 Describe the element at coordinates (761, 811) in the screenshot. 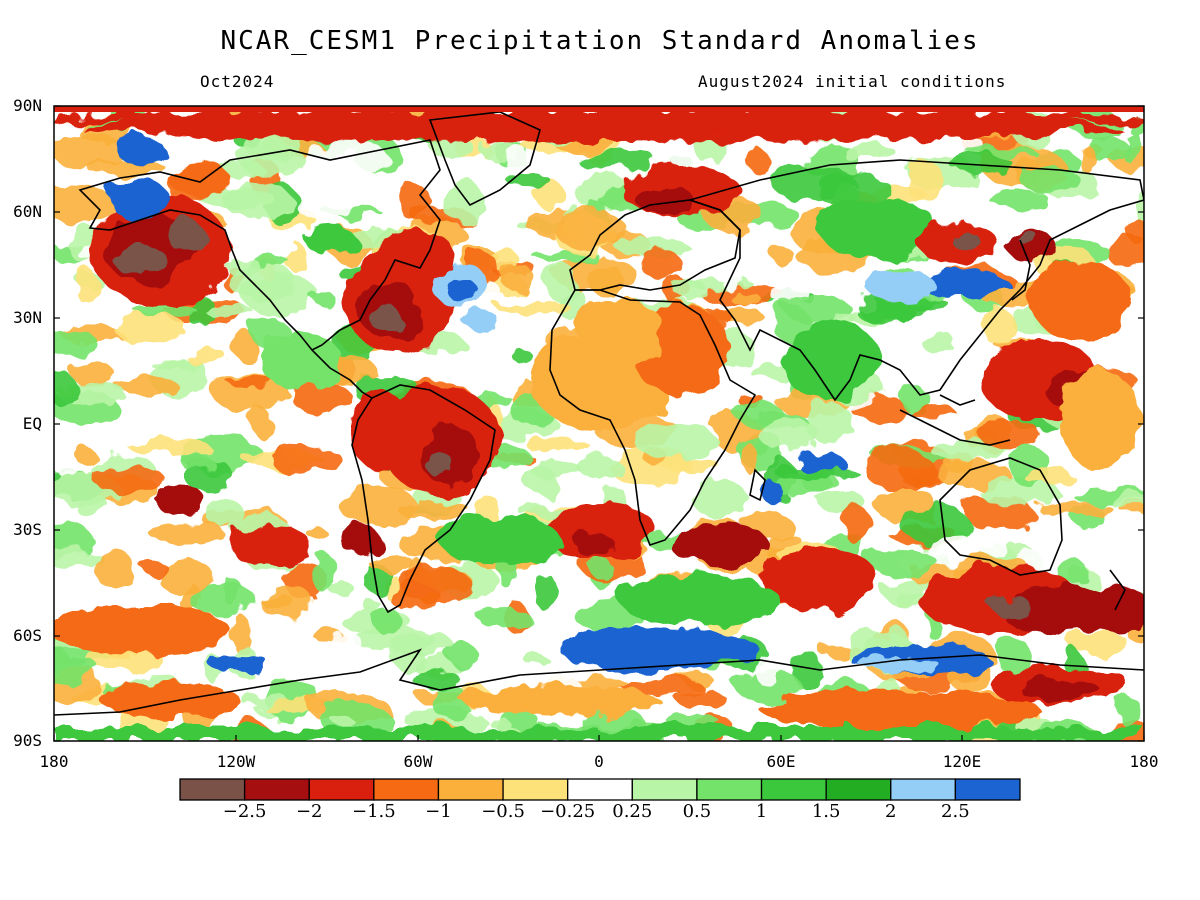

I see `colorbar-label: 1` at that location.